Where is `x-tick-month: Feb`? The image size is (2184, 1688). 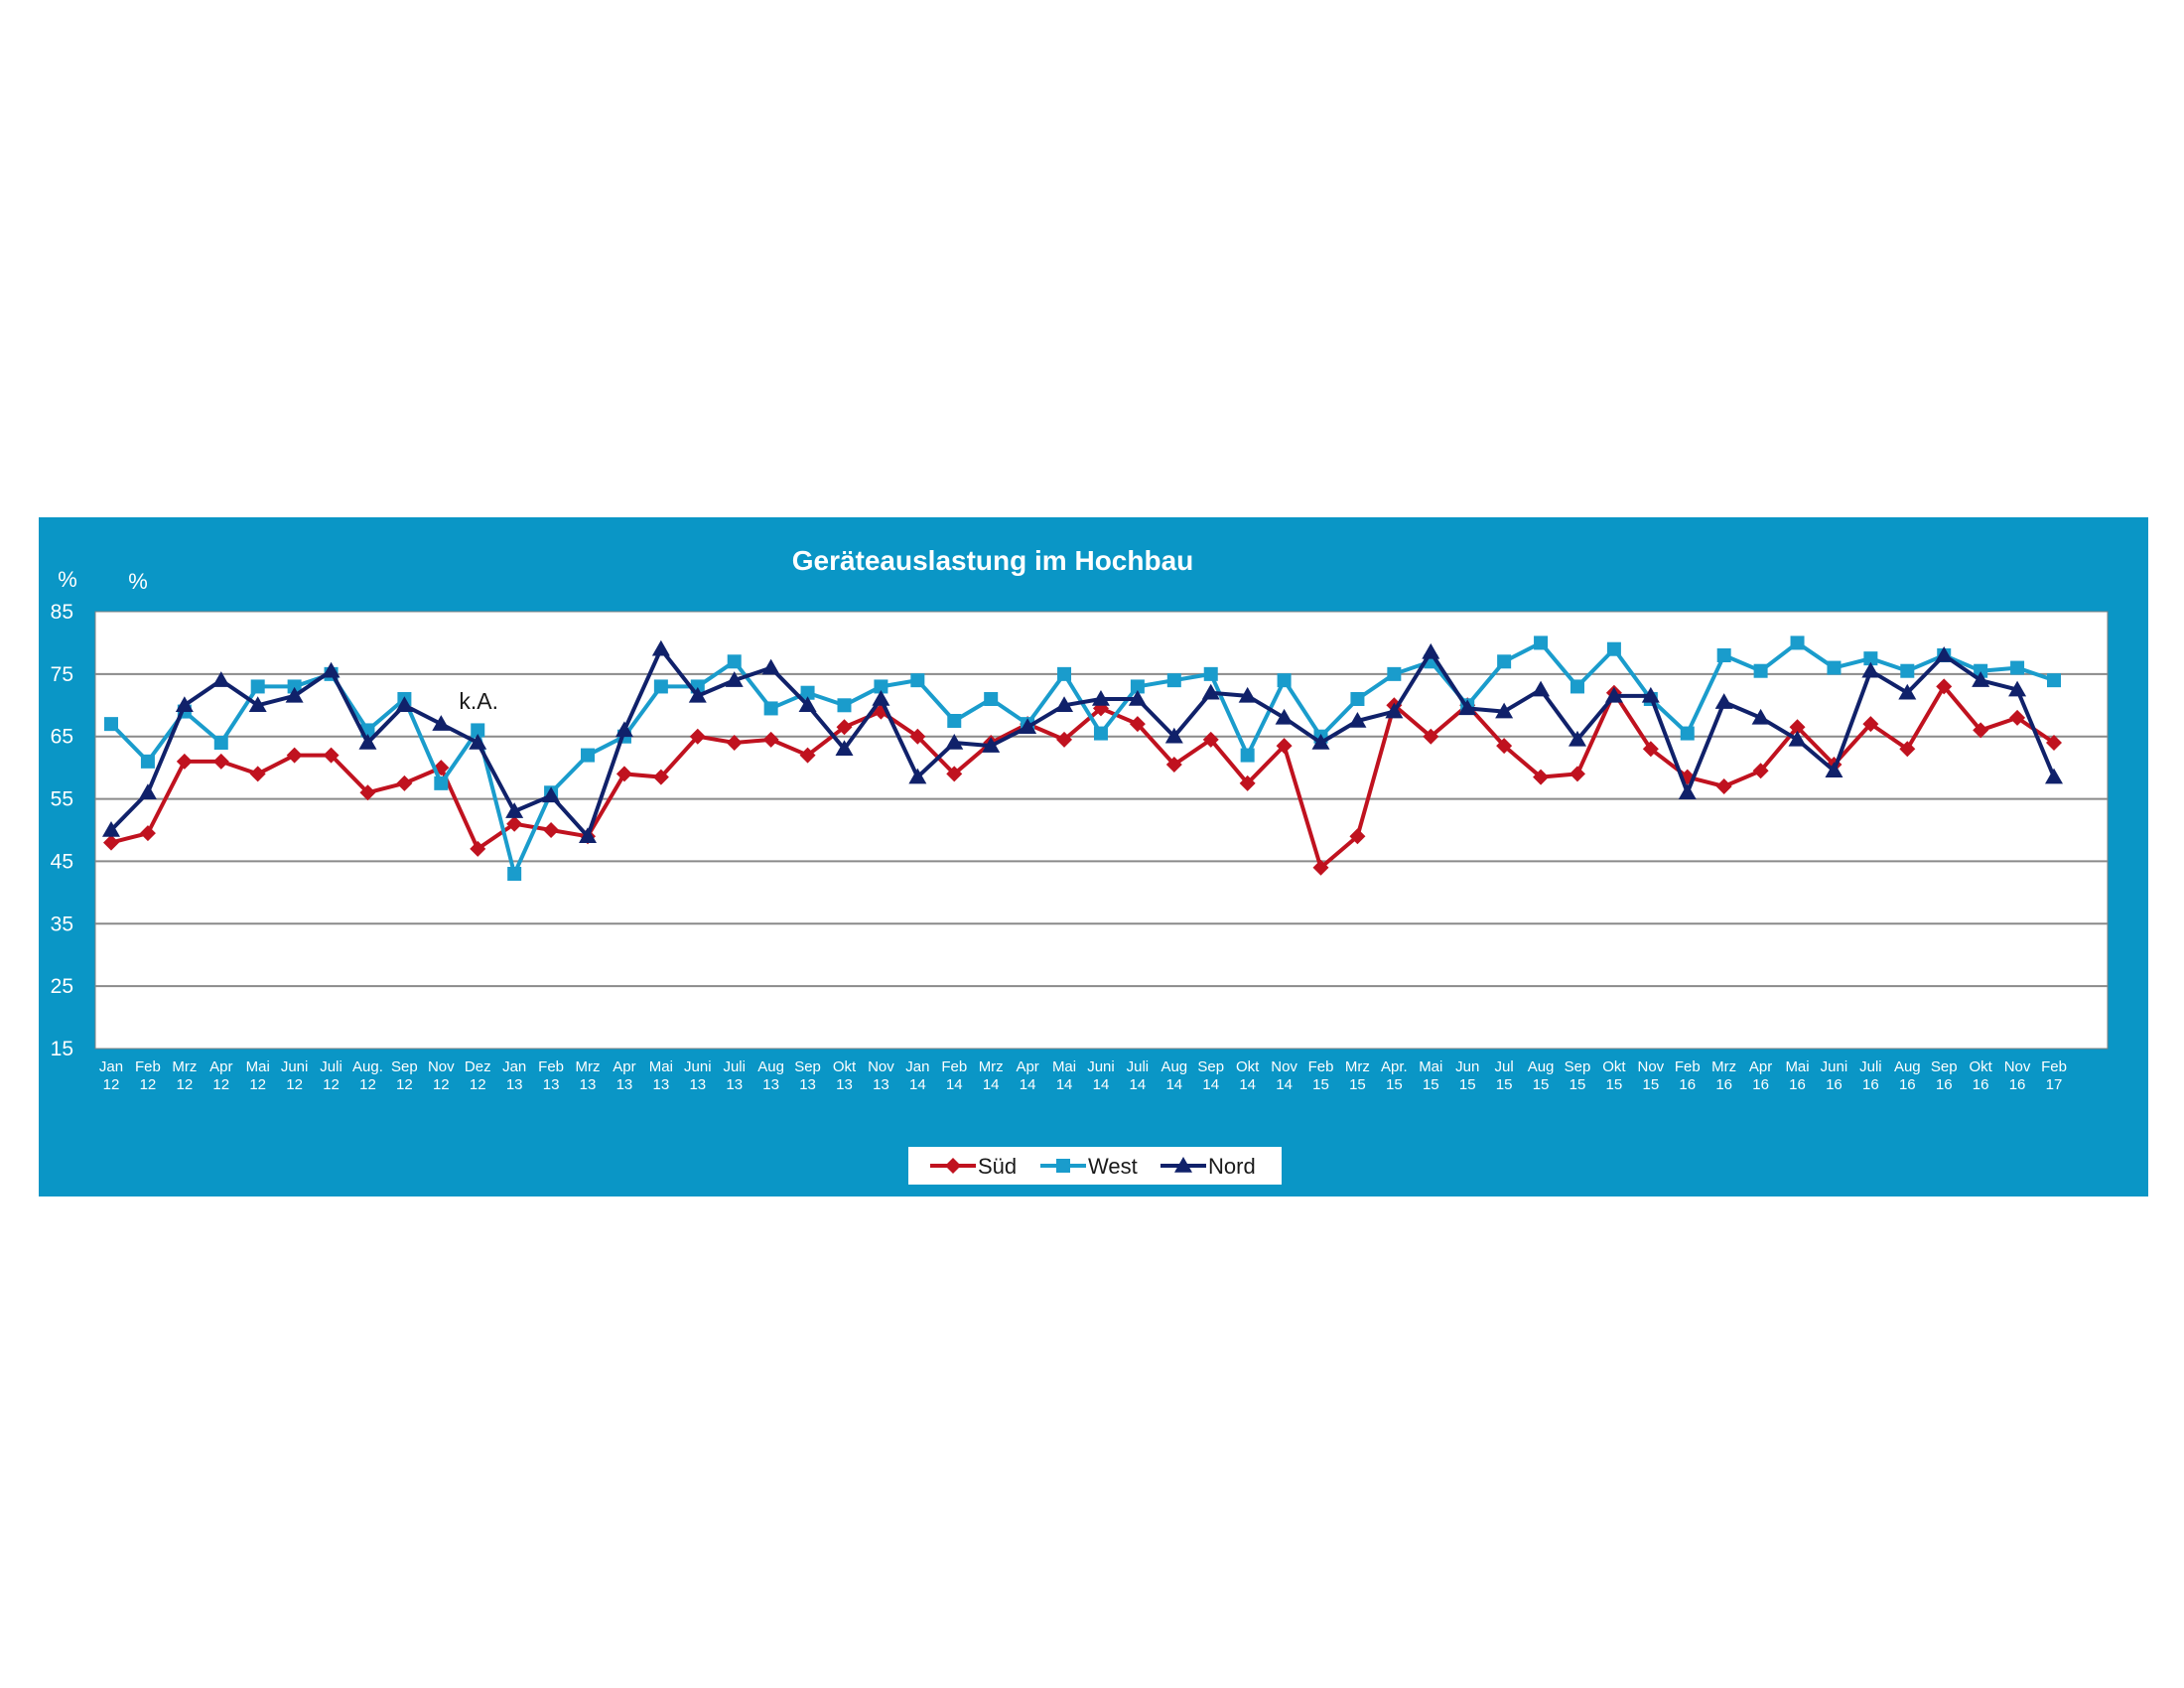 x-tick-month: Feb is located at coordinates (954, 1066).